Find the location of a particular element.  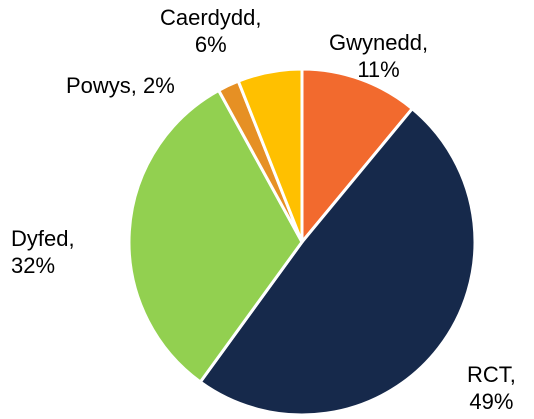

label-dyfed-name: Dyfed, is located at coordinates (43, 238).